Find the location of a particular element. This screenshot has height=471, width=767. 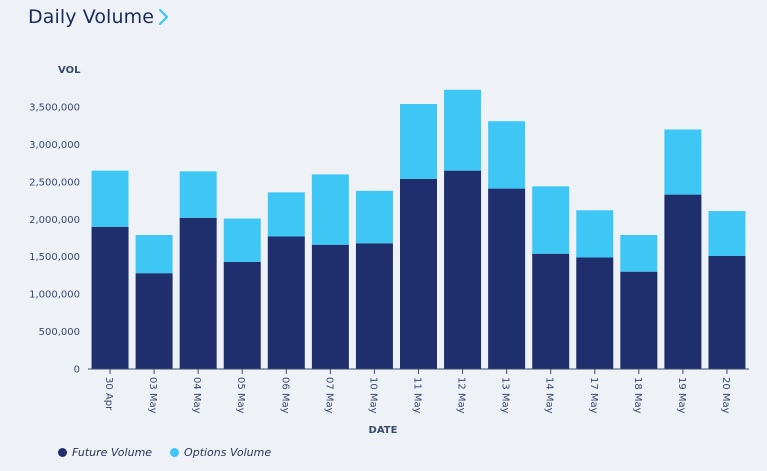

x-axis-title: DATE is located at coordinates (383, 430).